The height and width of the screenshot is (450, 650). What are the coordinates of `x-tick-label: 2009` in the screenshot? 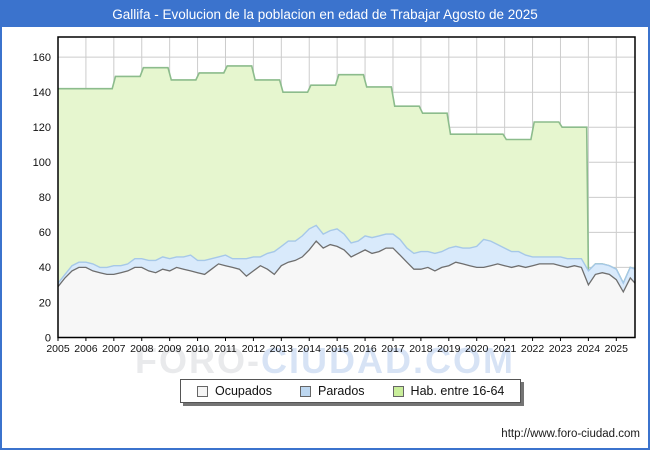 It's located at (170, 349).